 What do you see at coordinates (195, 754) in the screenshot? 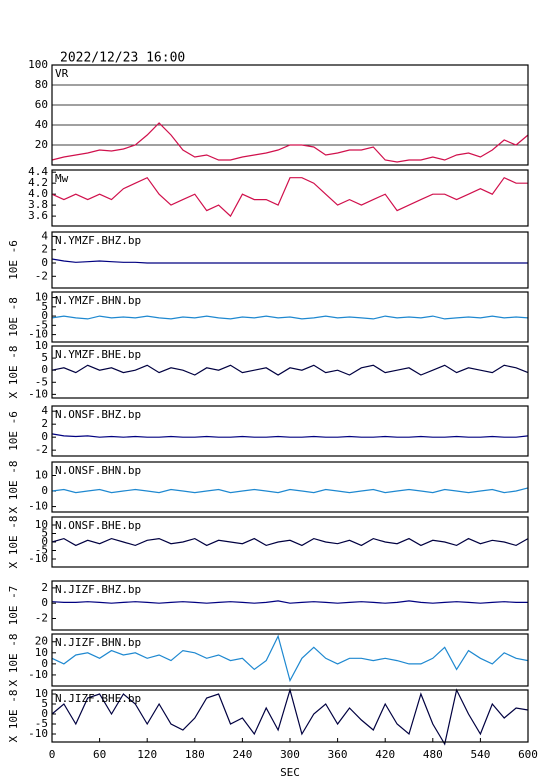
I see `x-tick-label: 180` at bounding box center [195, 754].